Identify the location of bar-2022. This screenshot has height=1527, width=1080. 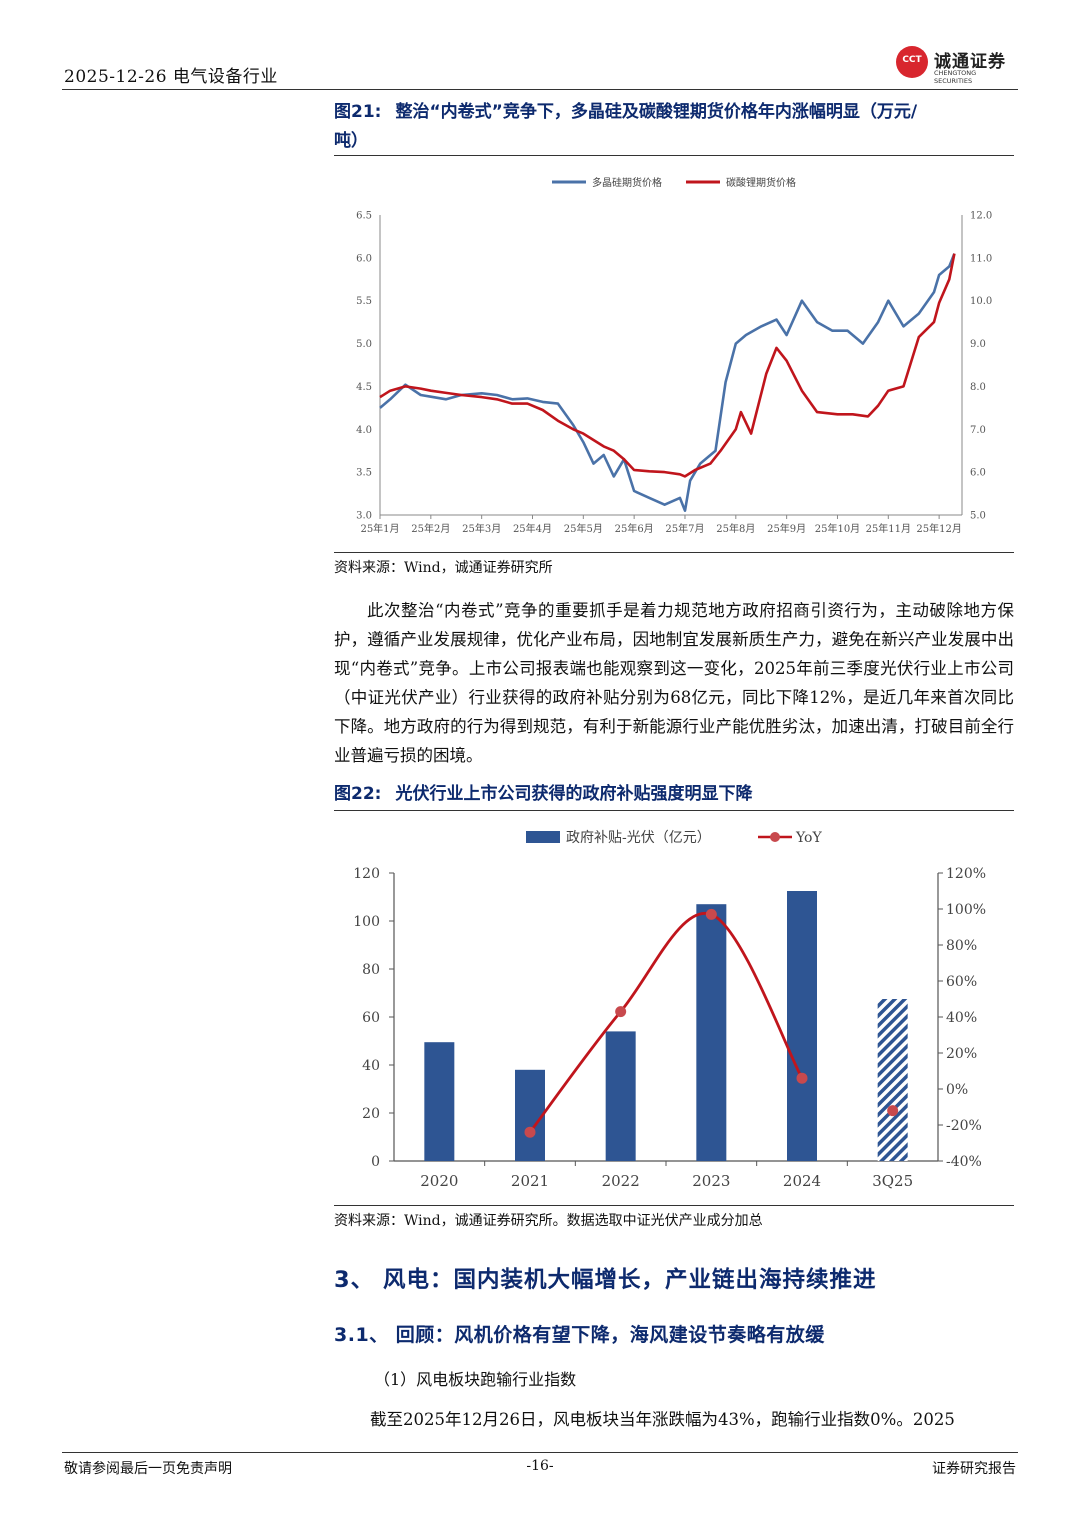
(620, 1096).